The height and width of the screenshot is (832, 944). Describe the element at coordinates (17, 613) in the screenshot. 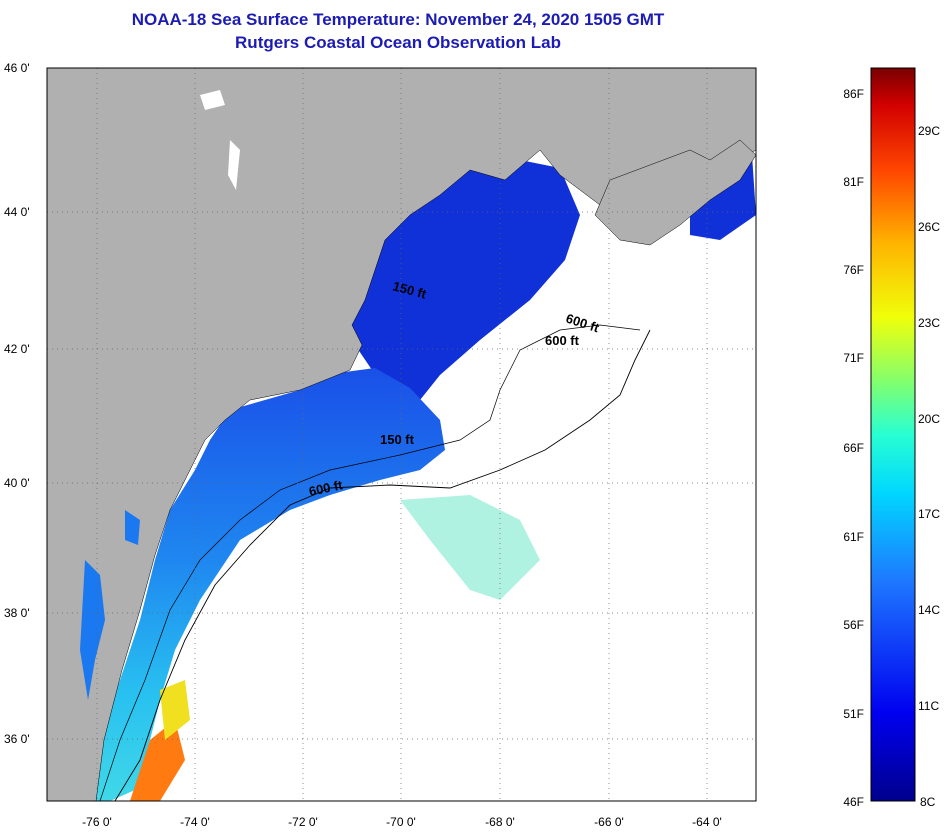

I see `lat-label: 38 0'` at that location.